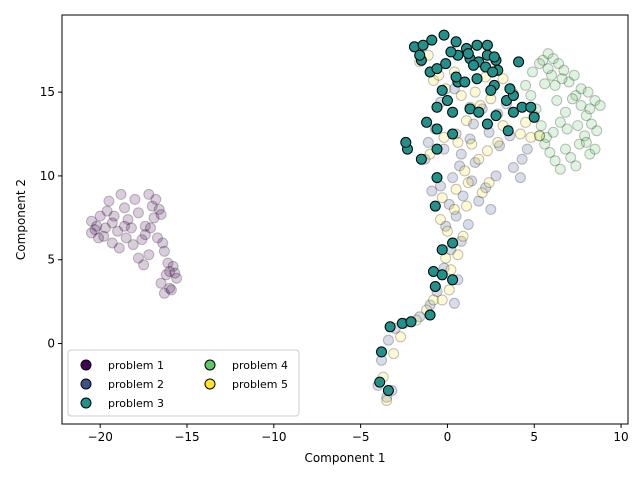 This screenshot has width=640, height=480. What do you see at coordinates (260, 384) in the screenshot?
I see `legend-label: problem 5` at bounding box center [260, 384].